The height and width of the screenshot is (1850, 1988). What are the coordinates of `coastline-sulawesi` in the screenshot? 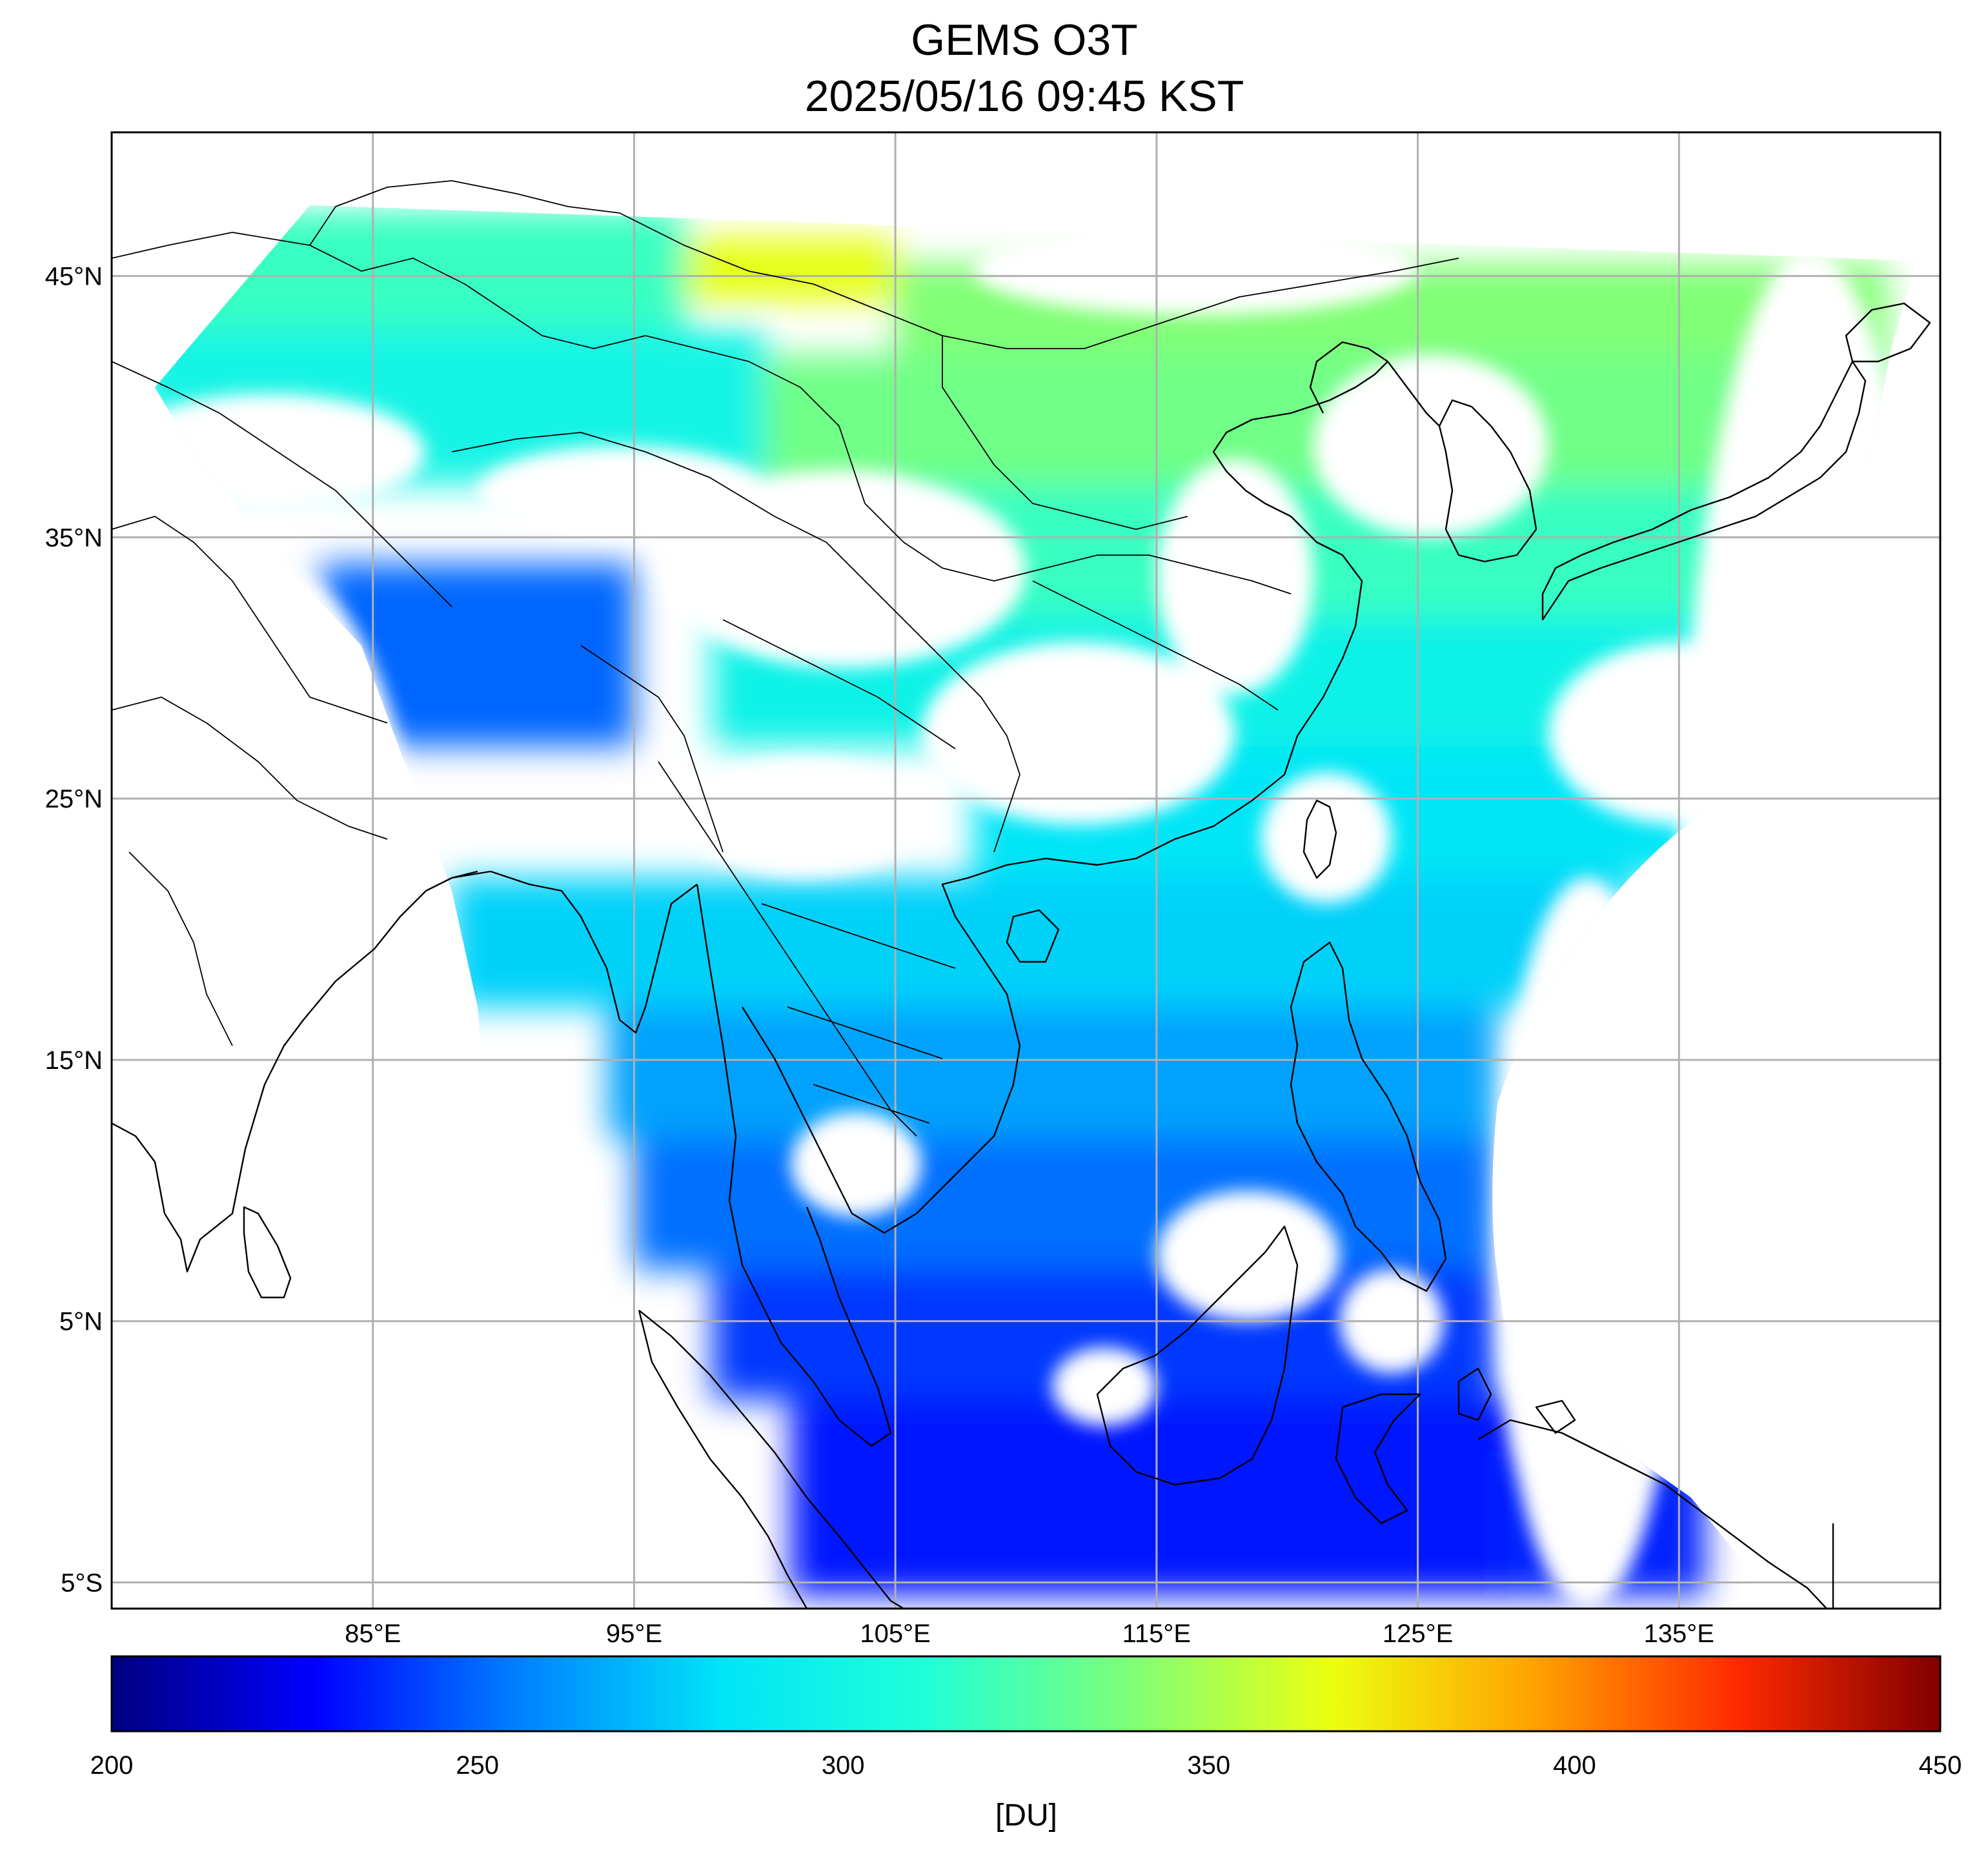 It's located at (1378, 1459).